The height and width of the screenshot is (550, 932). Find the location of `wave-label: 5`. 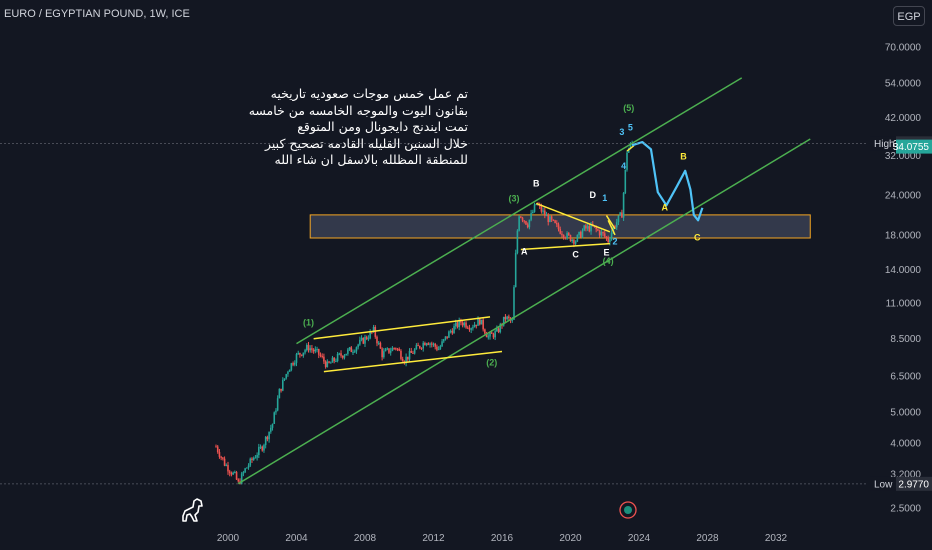

wave-label: 5 is located at coordinates (630, 127).